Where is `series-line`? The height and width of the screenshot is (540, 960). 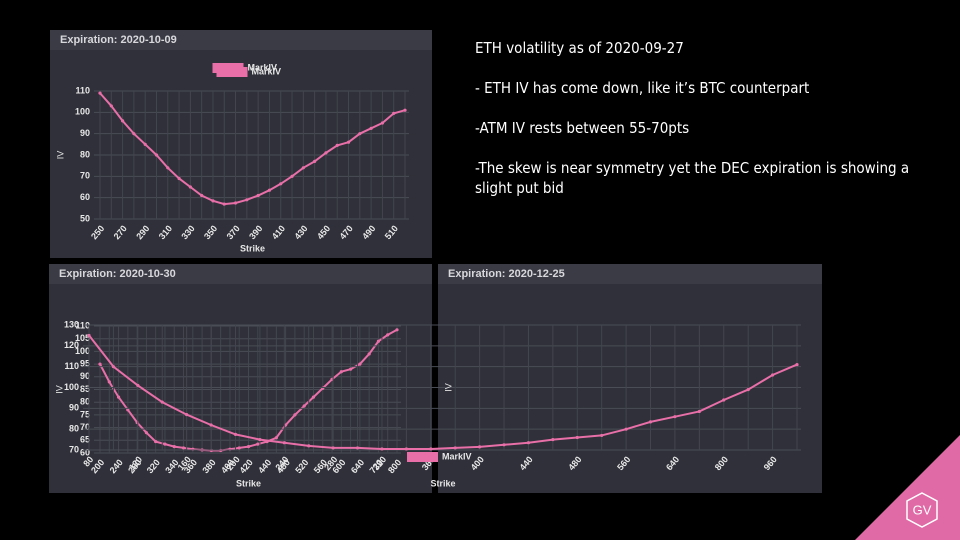 series-line is located at coordinates (252, 149).